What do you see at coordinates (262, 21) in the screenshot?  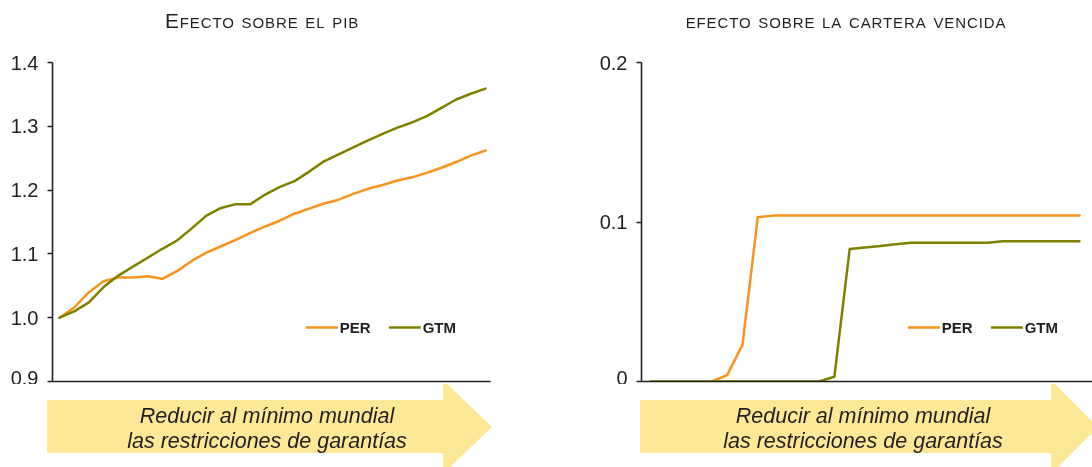 I see `chart-title: Efecto sobre el pib` at bounding box center [262, 21].